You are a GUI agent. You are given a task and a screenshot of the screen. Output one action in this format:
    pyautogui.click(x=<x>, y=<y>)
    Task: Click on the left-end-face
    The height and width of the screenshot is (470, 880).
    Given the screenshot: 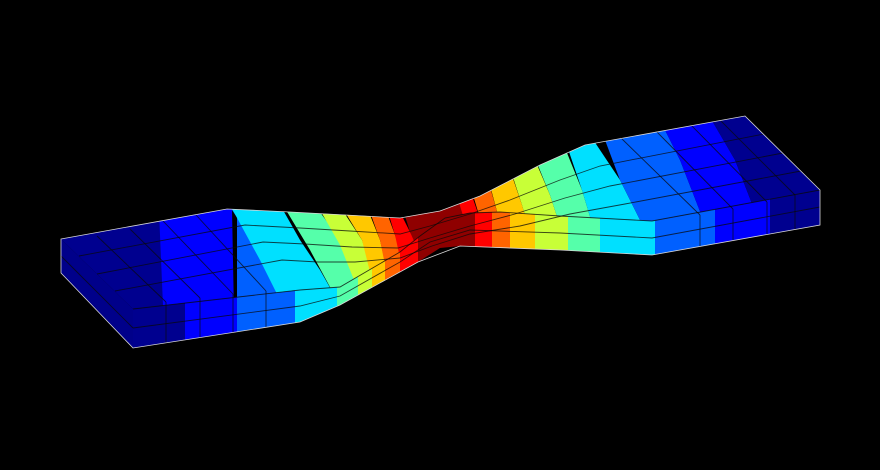 What is the action you would take?
    pyautogui.click(x=97, y=293)
    